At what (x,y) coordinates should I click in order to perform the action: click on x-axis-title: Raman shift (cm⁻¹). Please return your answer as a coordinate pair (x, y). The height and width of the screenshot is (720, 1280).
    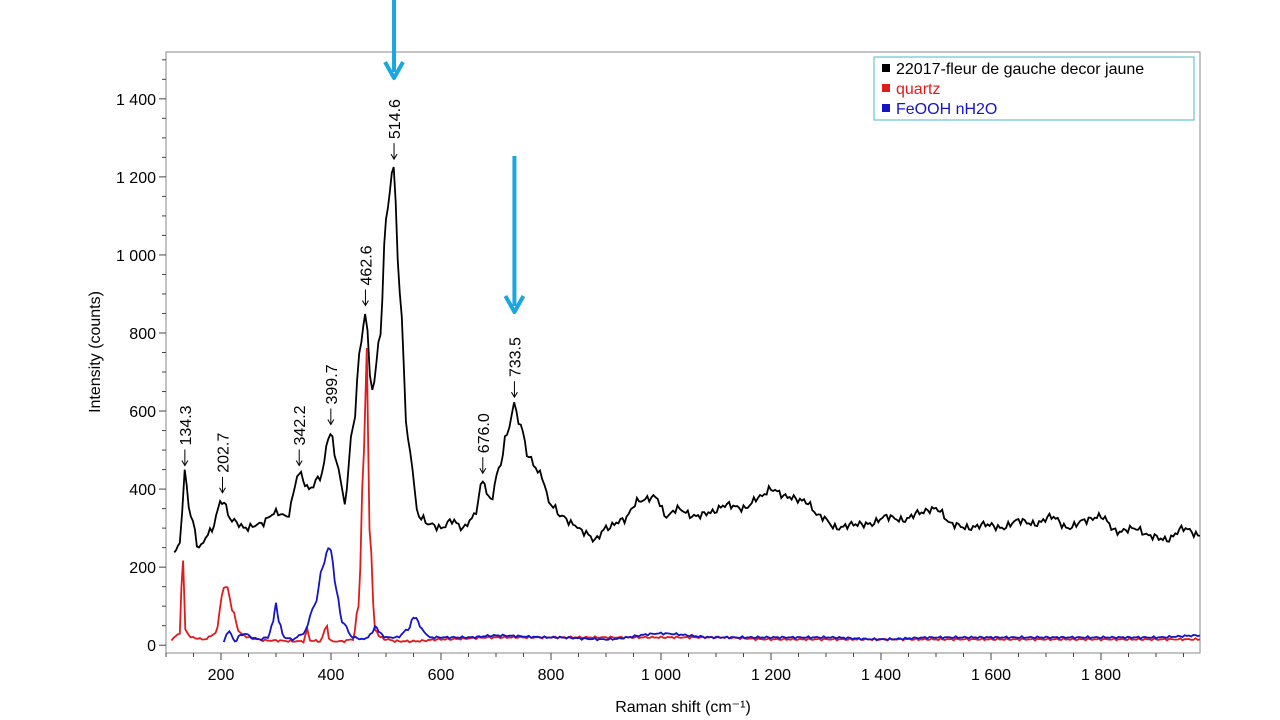
    Looking at the image, I should click on (683, 707).